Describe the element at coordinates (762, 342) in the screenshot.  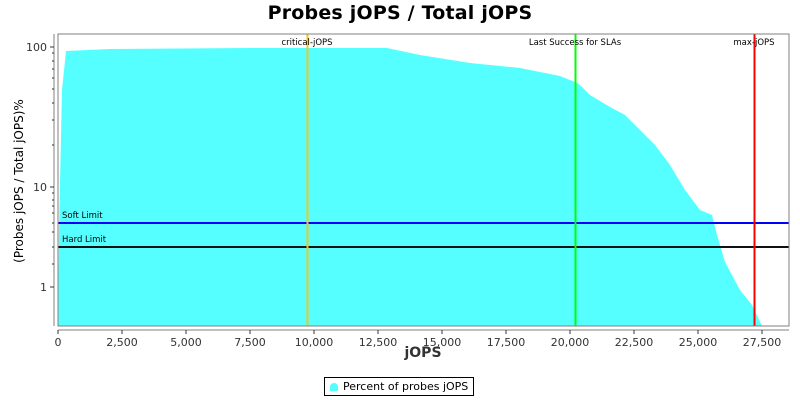
I see `x-tick-27500: 27,500` at that location.